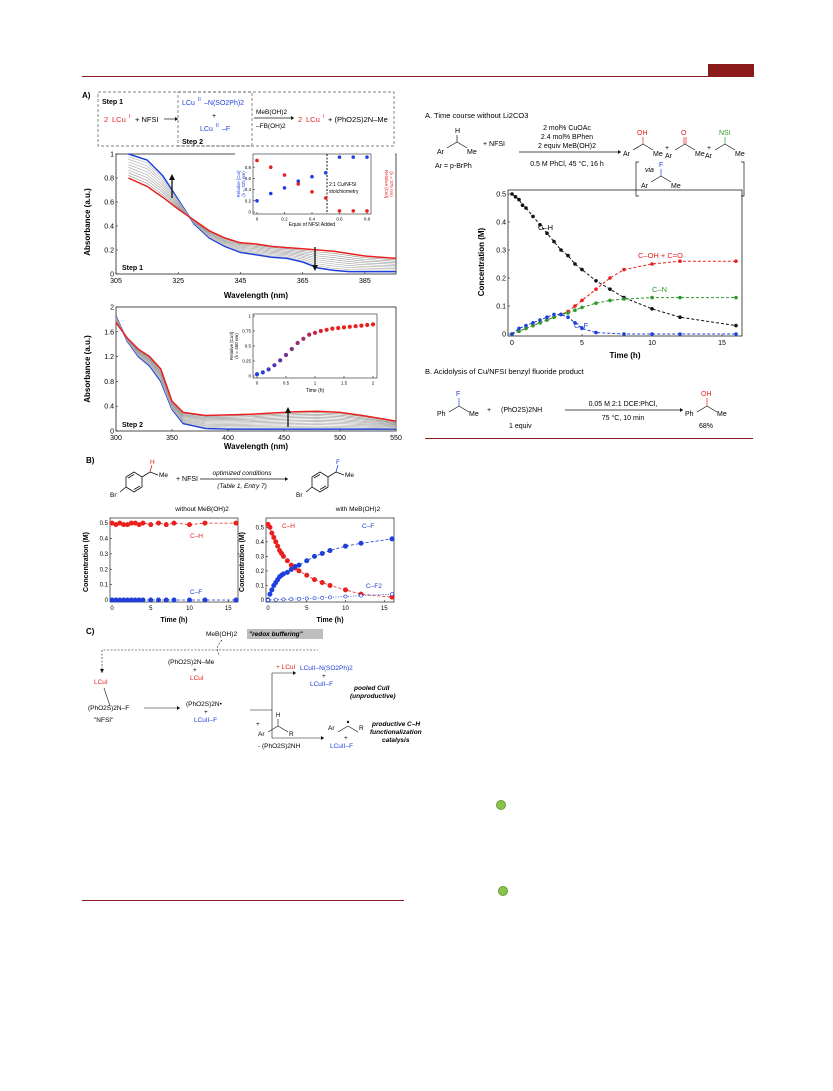 Image resolution: width=833 pixels, height=1091 pixels. I want to click on tick-label: 400, so click(228, 438).